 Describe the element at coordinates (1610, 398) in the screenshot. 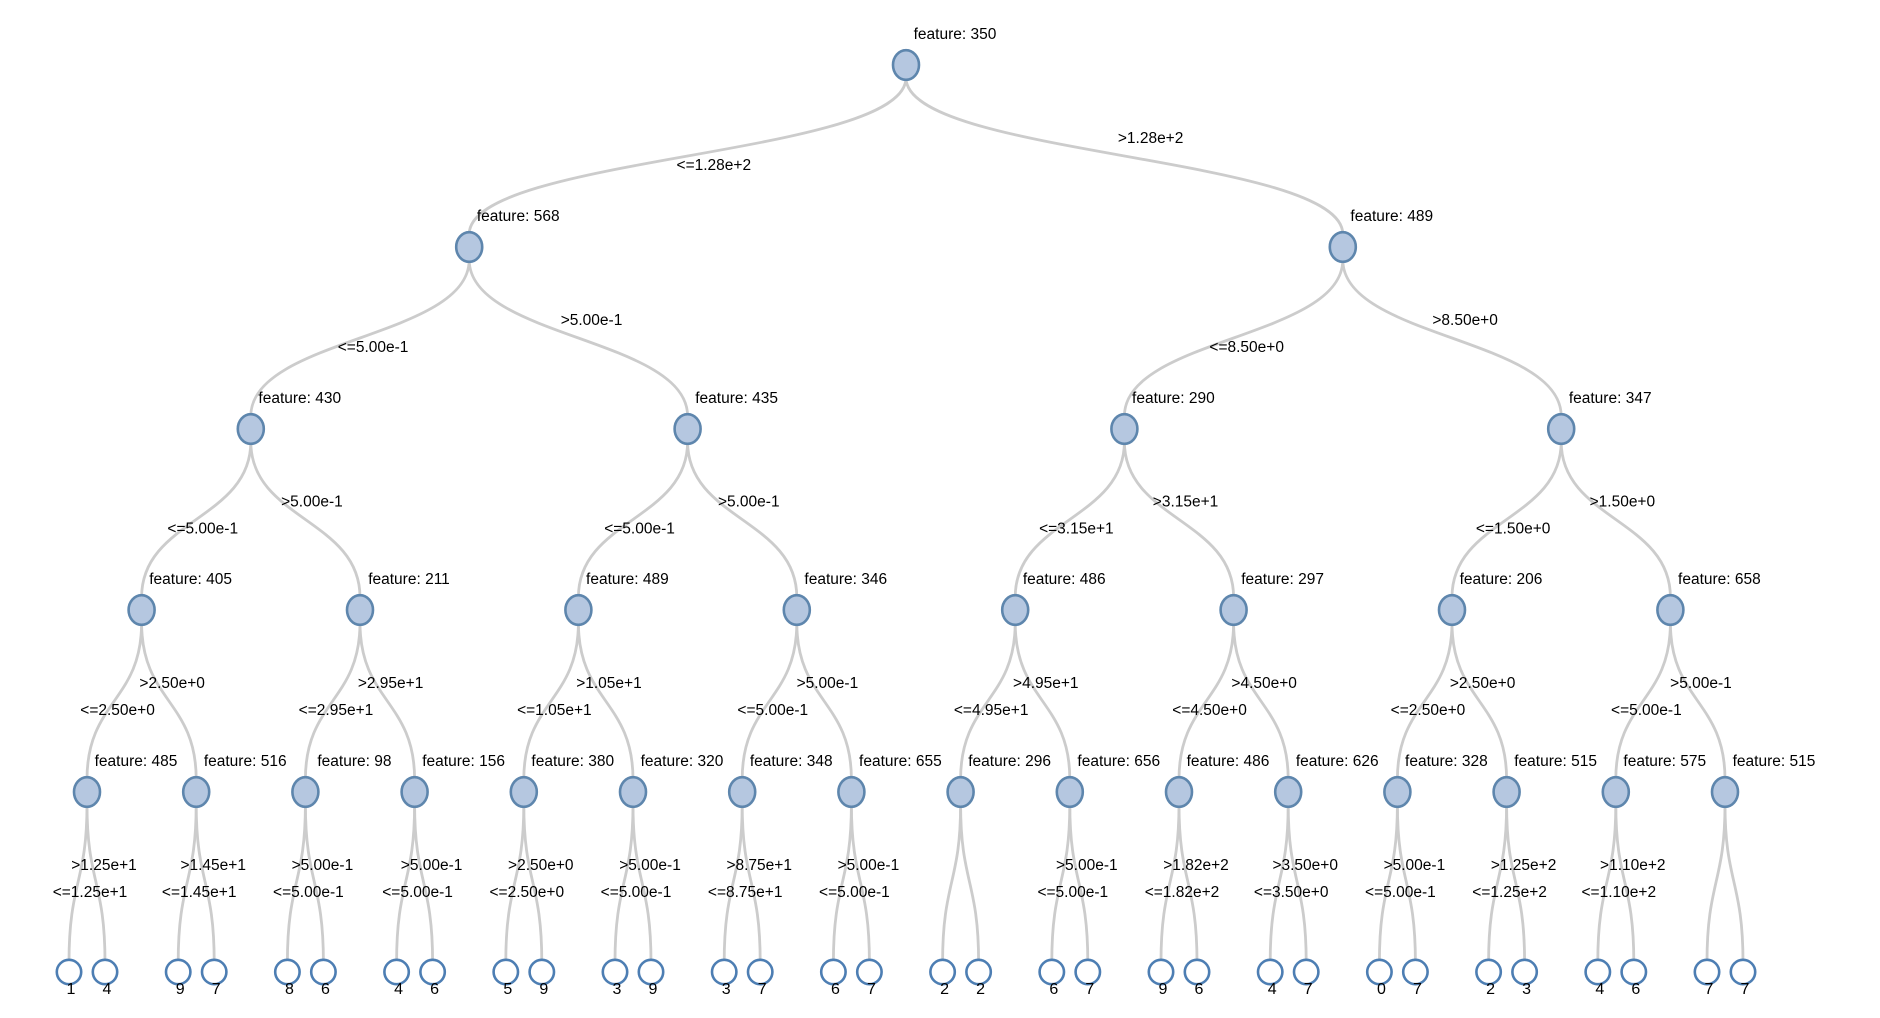

I see `node-feature-label: feature: 347` at that location.